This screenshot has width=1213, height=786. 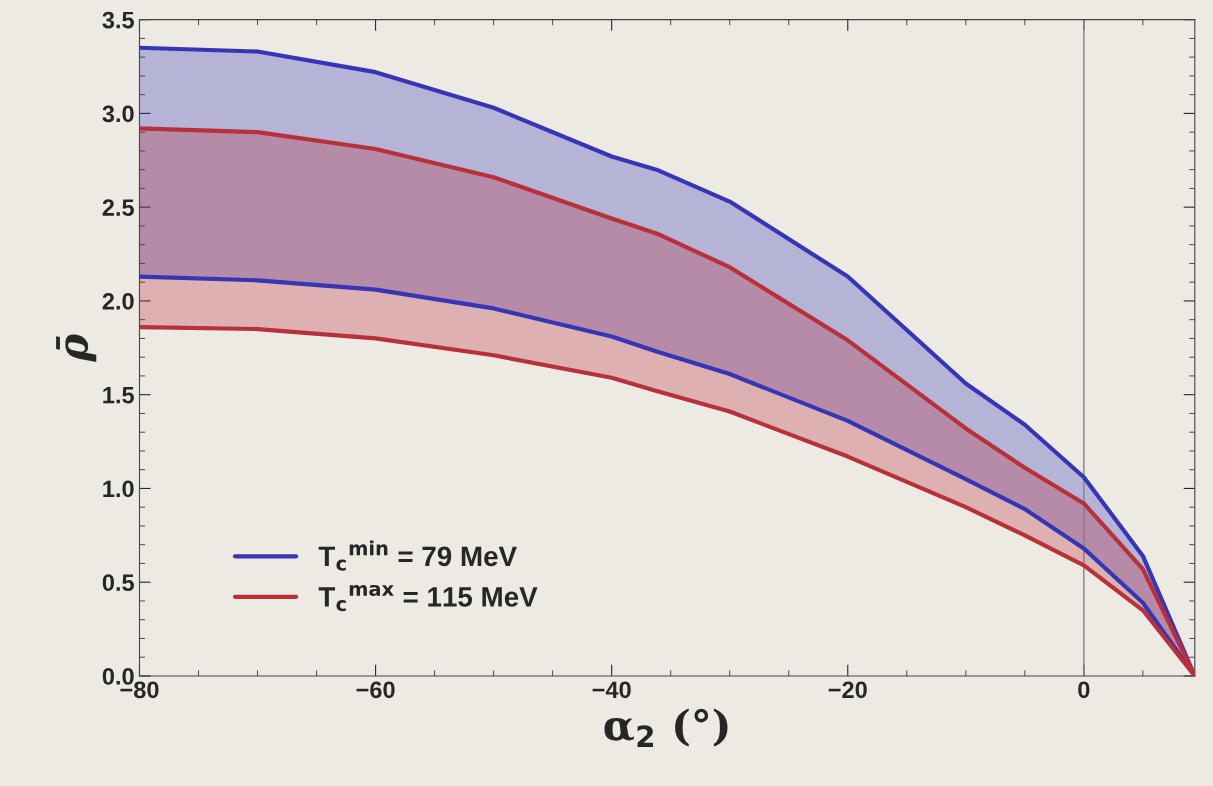 I want to click on y-tick-label: 2.5, so click(x=118, y=207).